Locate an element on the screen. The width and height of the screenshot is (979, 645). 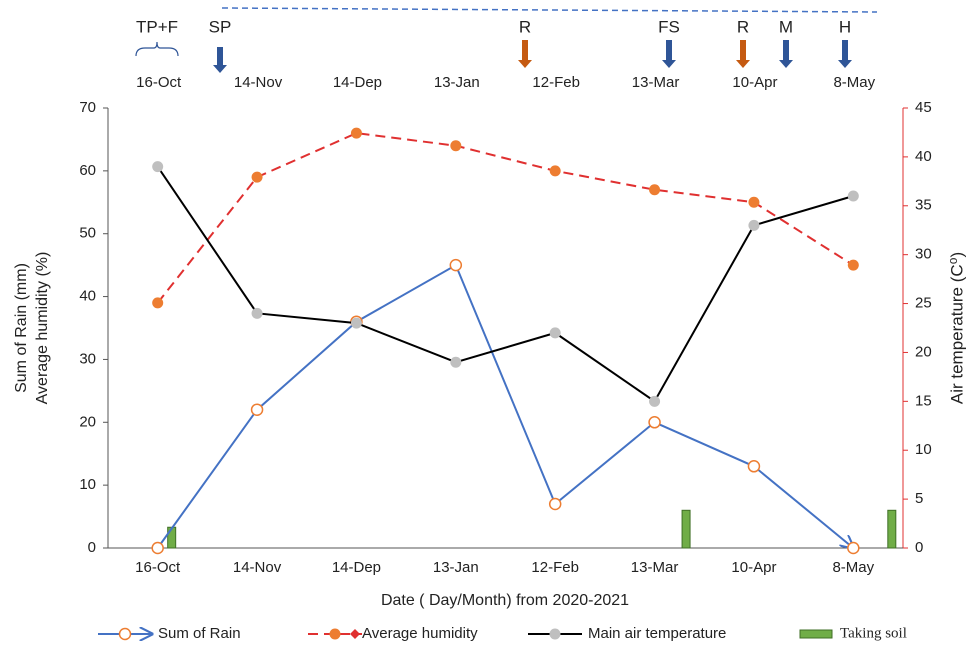
top-date-label: 10-Apr is located at coordinates (754, 82).